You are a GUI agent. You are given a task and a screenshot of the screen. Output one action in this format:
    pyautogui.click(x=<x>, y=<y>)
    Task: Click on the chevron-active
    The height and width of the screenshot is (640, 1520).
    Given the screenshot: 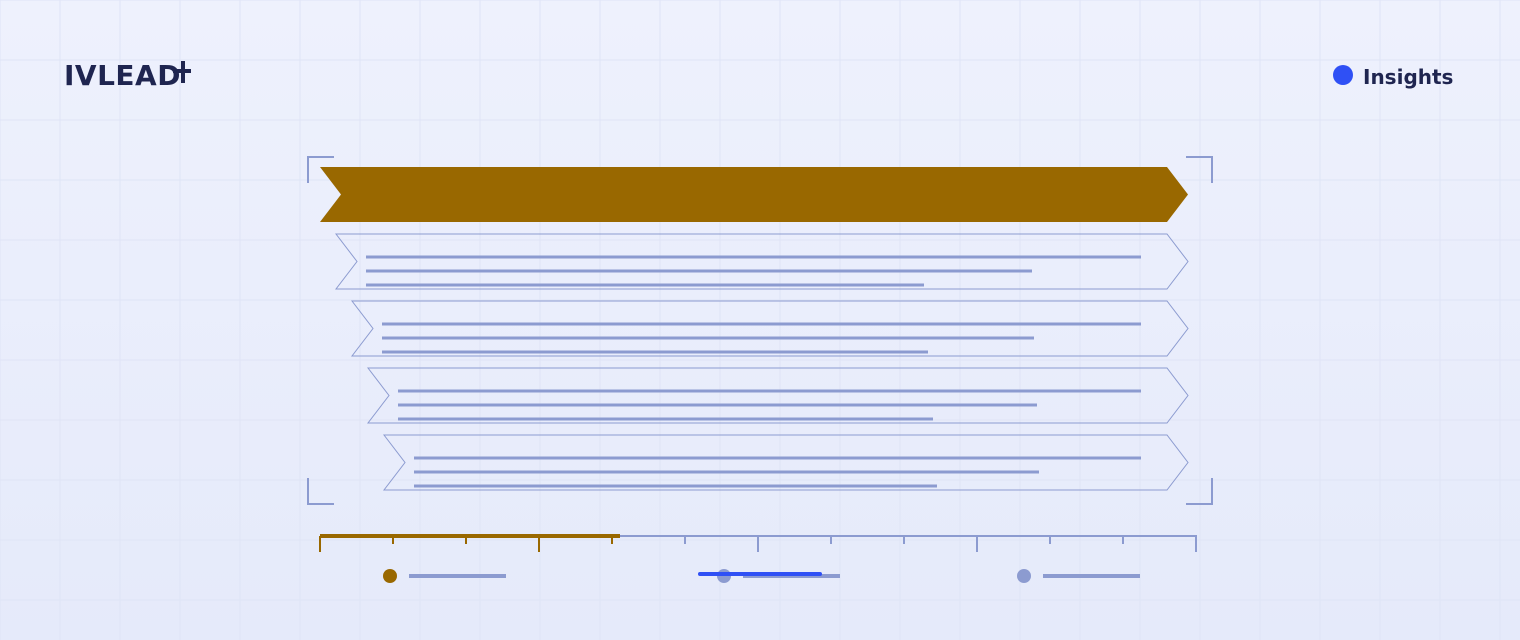 What is the action you would take?
    pyautogui.click(x=754, y=194)
    